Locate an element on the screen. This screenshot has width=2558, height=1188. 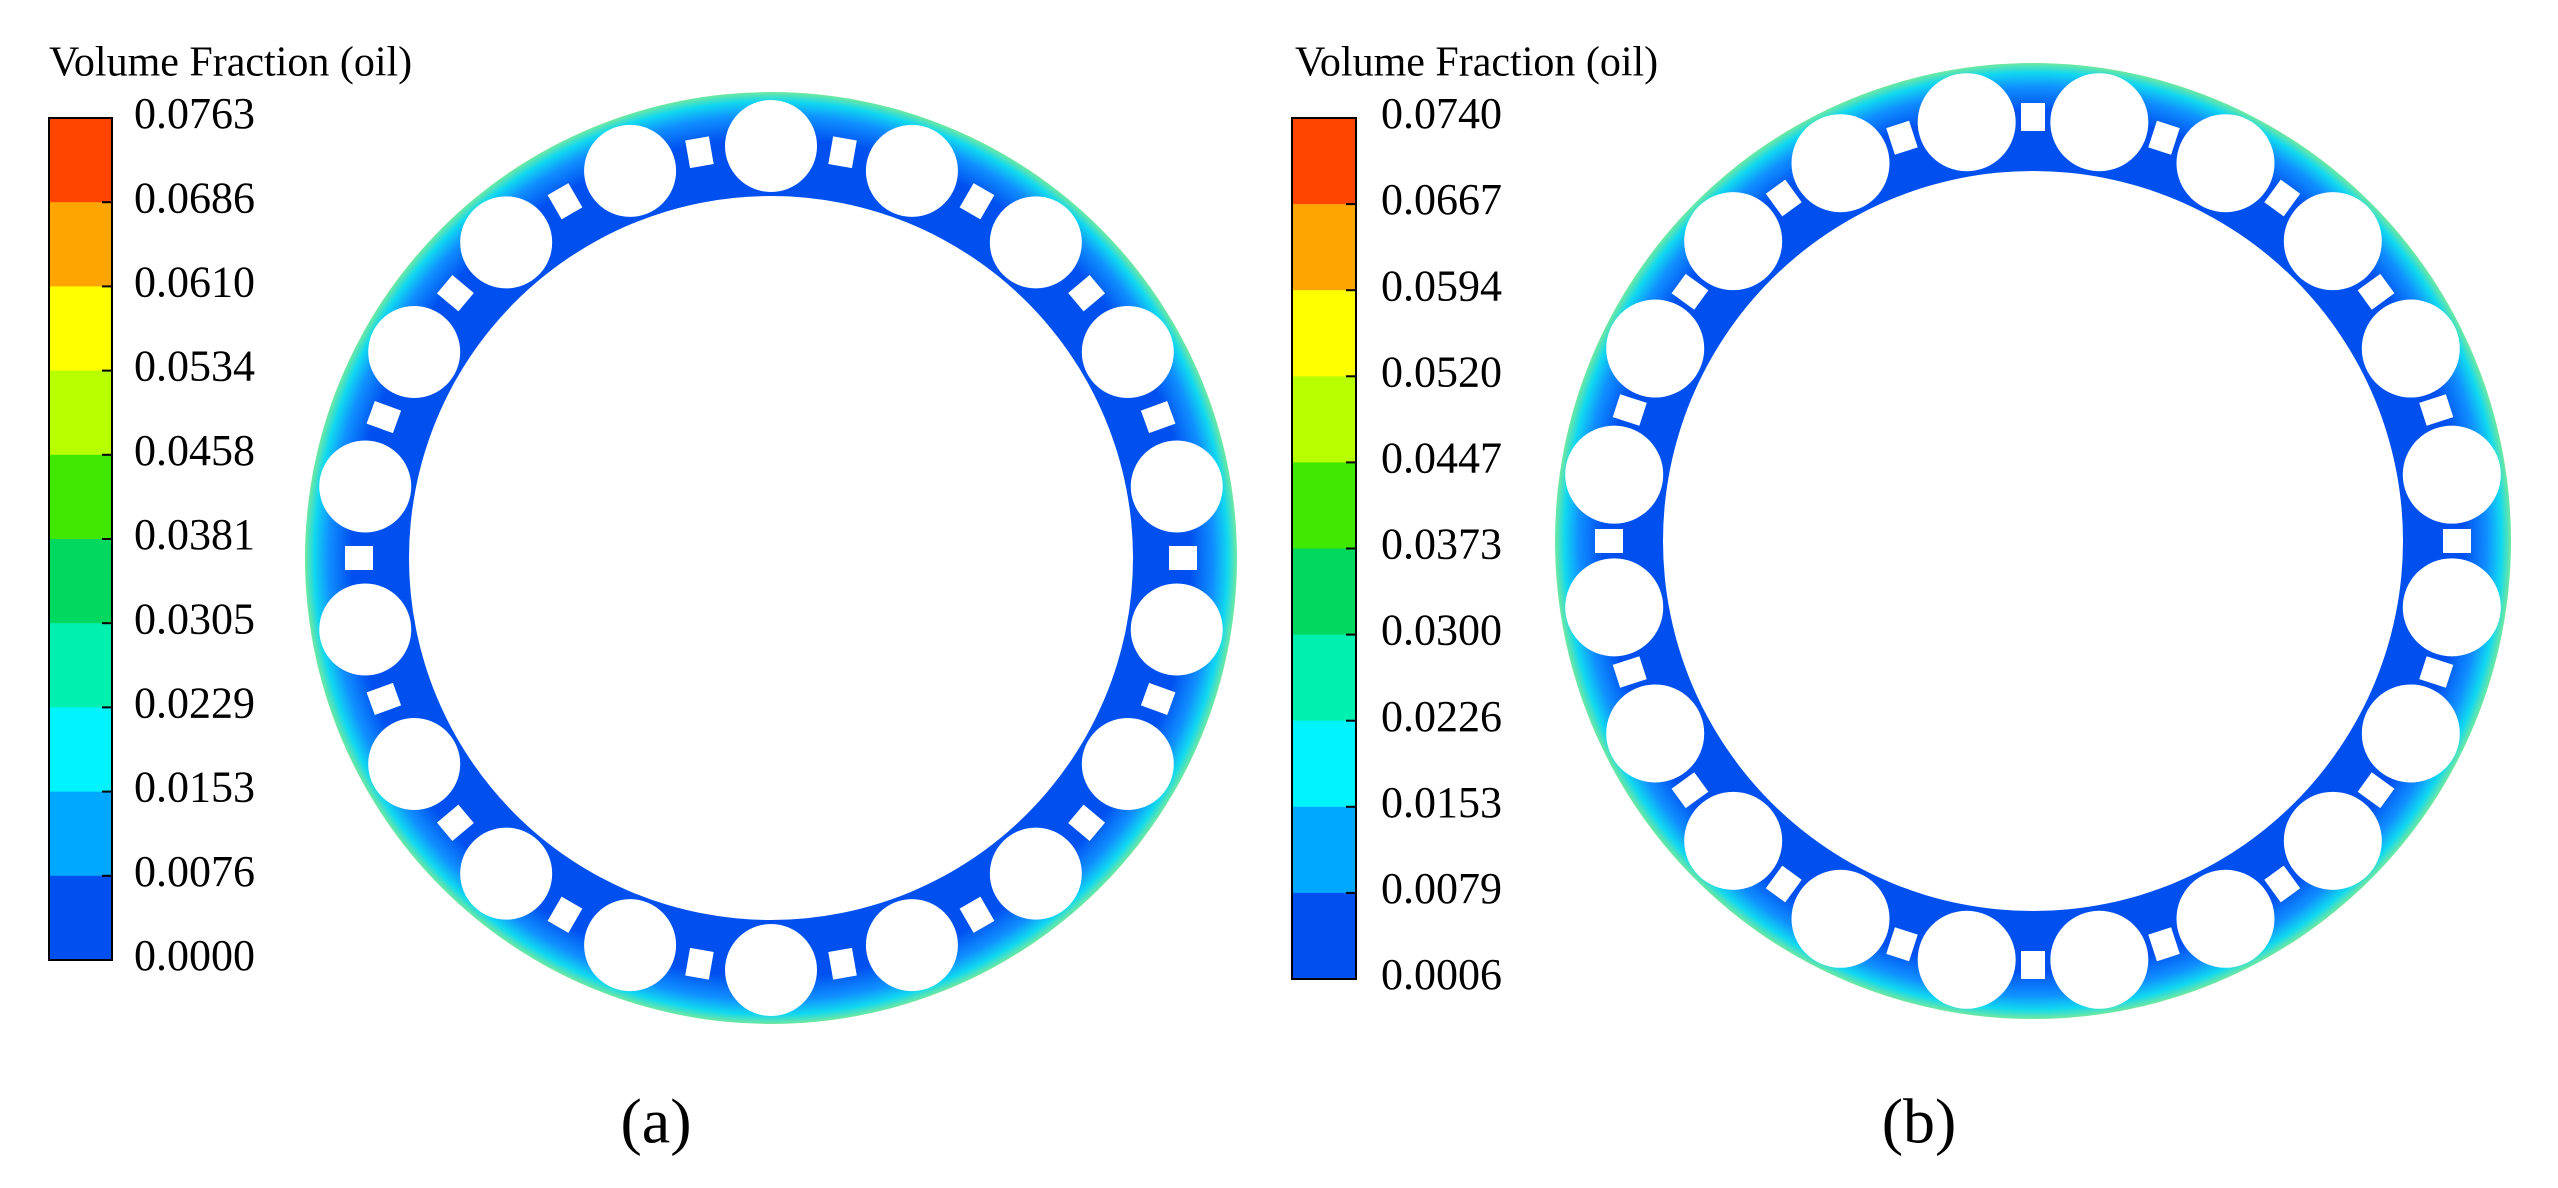
tick-label: 0.0534 is located at coordinates (194, 366).